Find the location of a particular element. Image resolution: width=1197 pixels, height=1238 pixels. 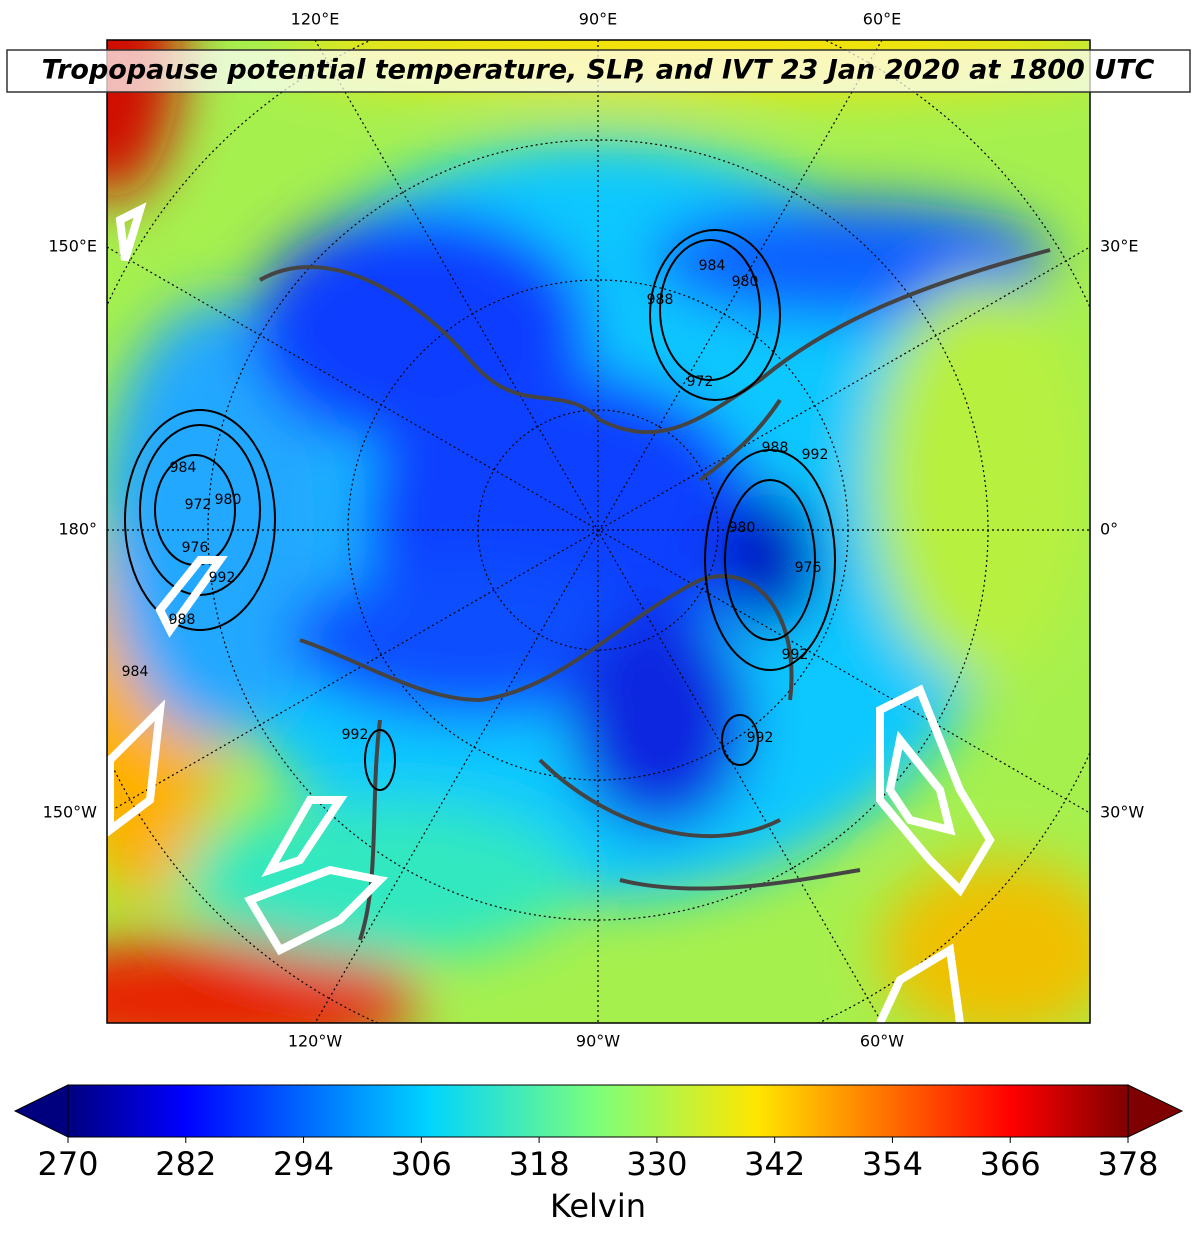

lon-label: 150°E is located at coordinates (72, 246).